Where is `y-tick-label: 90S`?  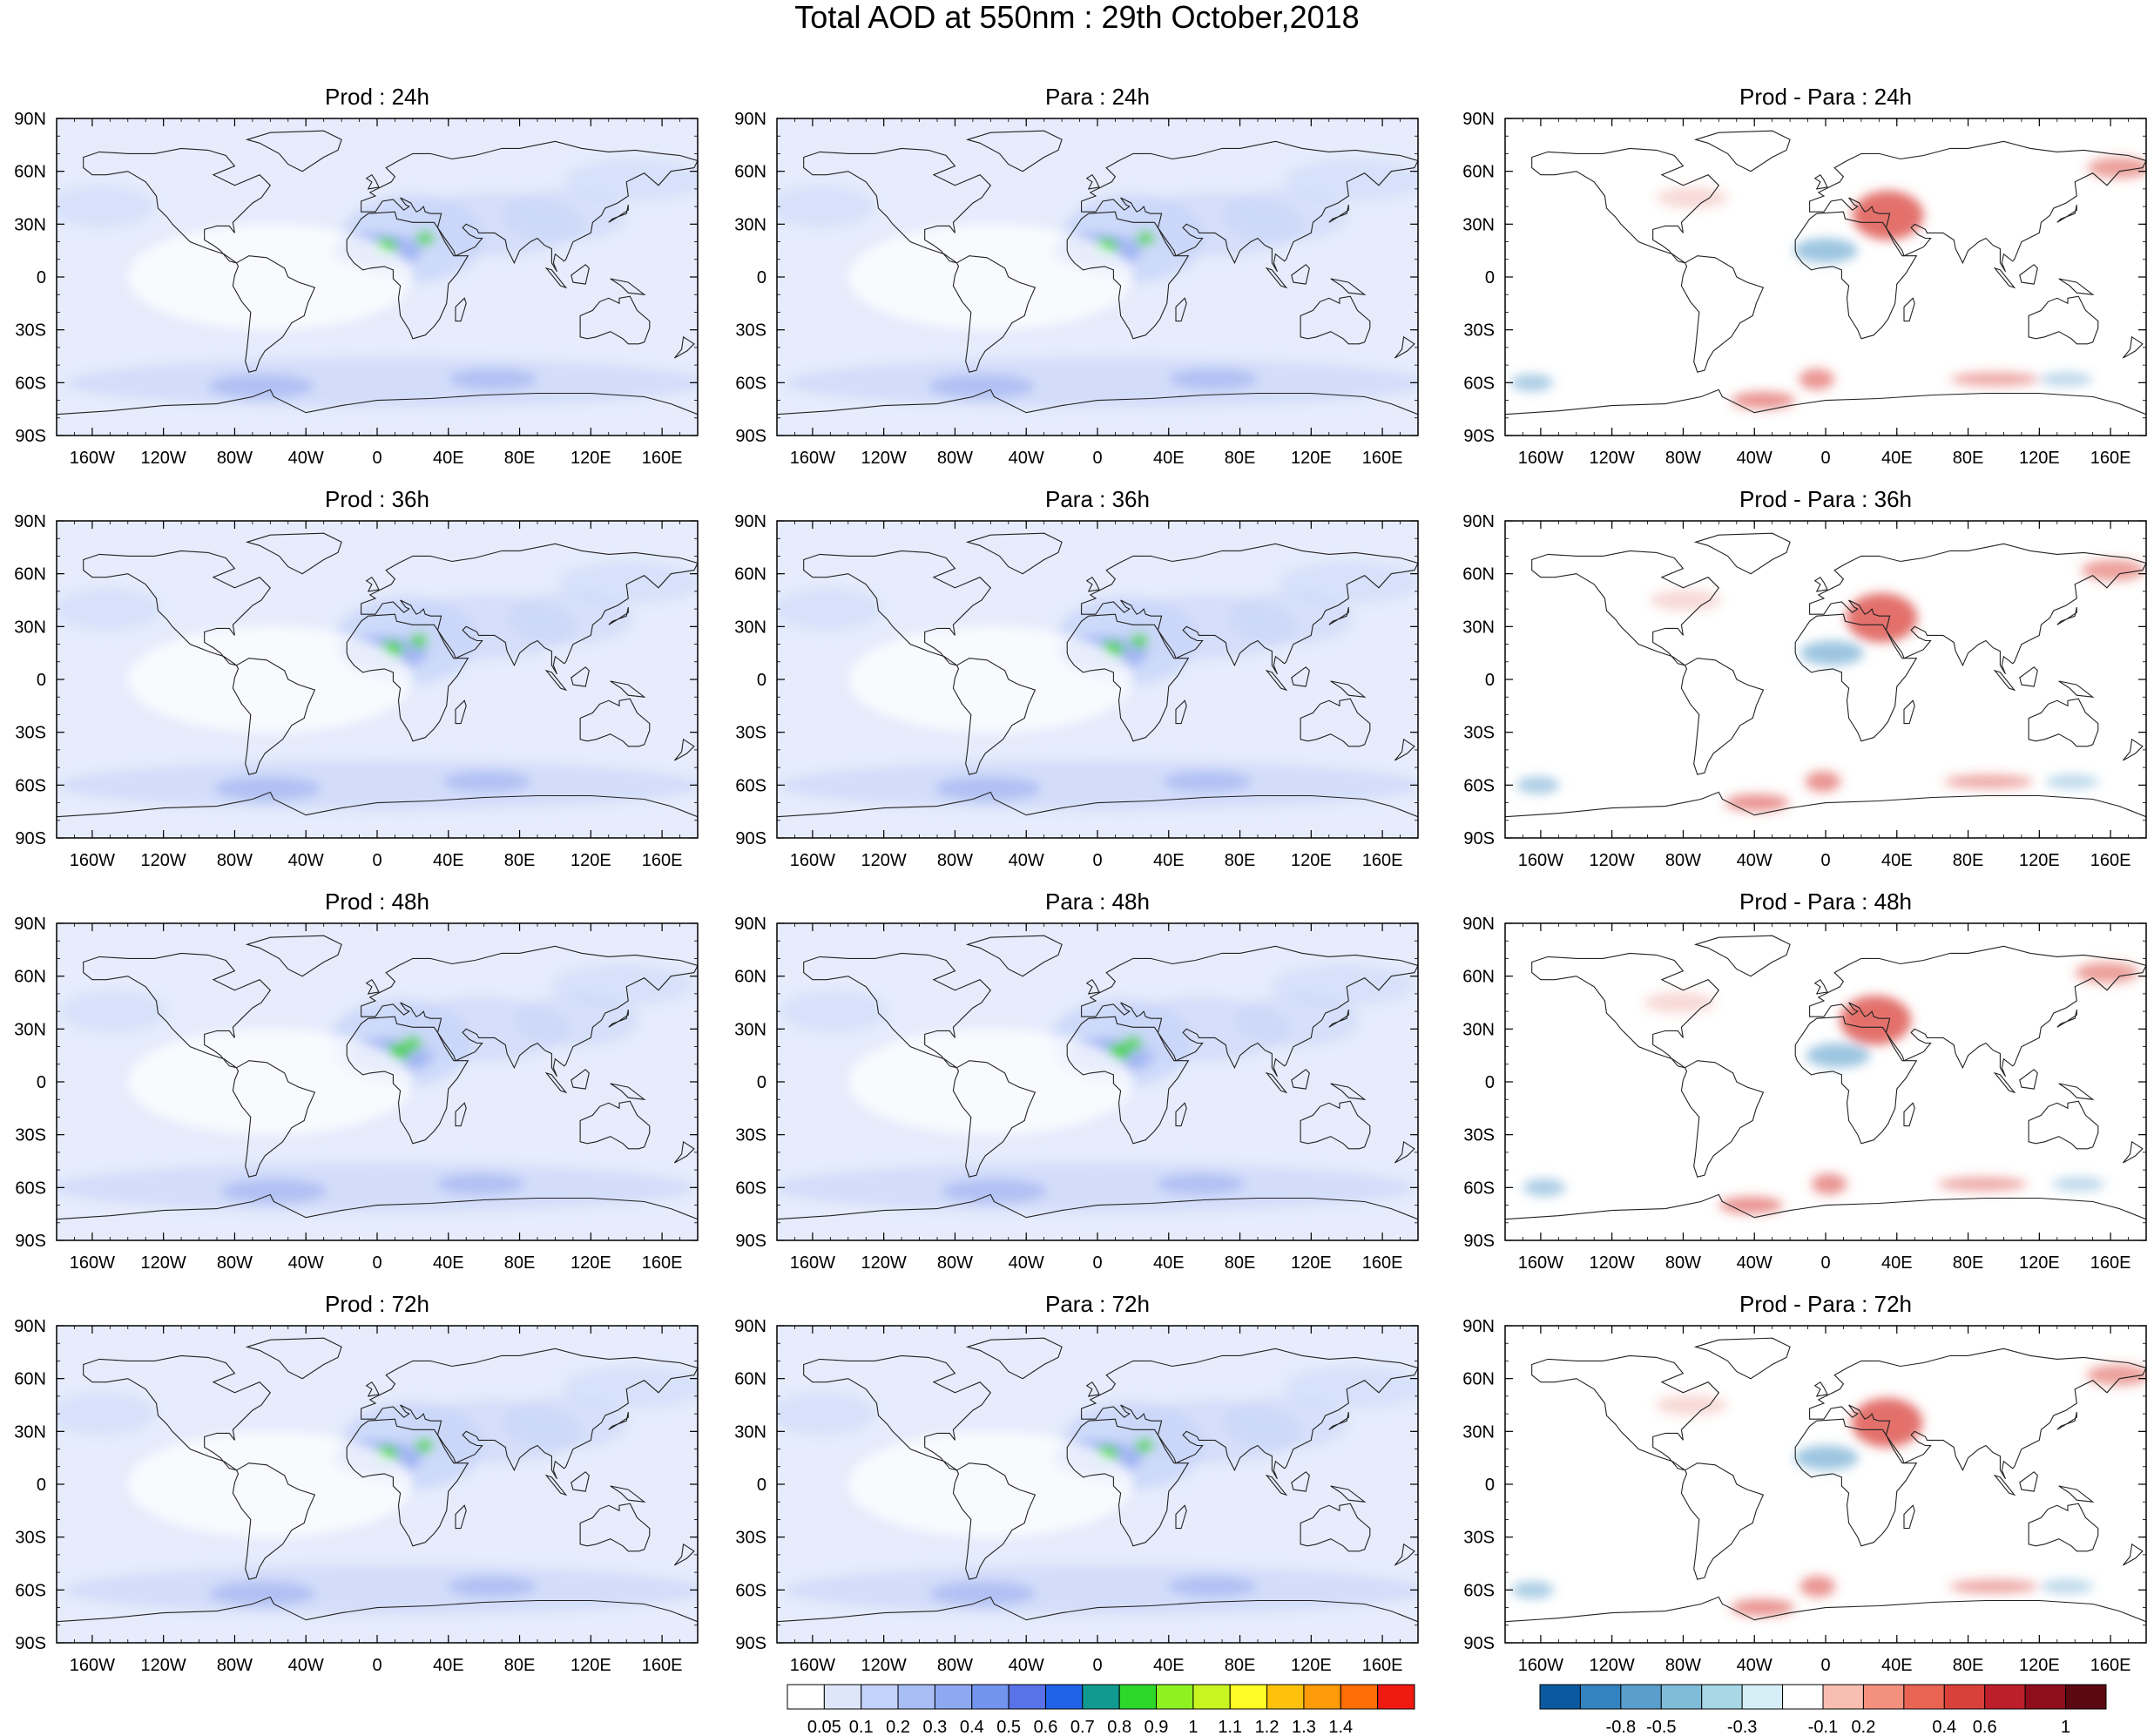
y-tick-label: 90S is located at coordinates (1479, 1643).